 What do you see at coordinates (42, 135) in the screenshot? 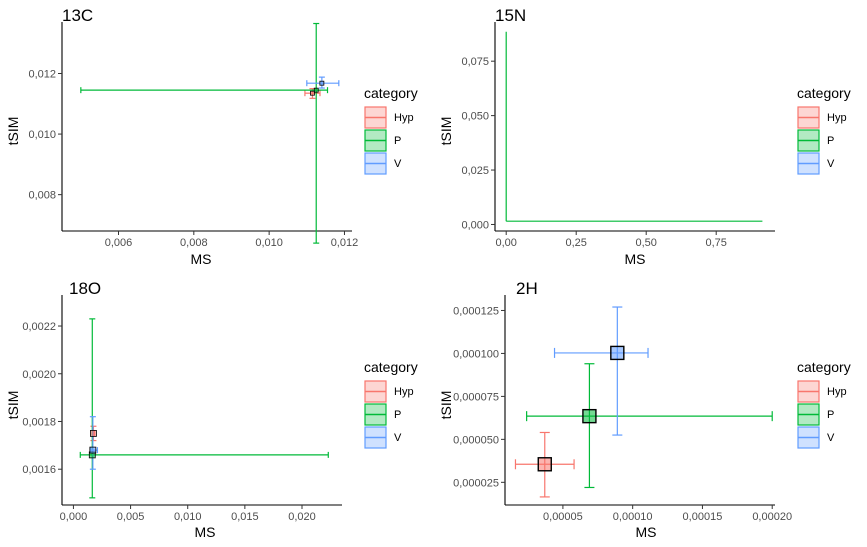
I see `y-tick-label: 0,010` at bounding box center [42, 135].